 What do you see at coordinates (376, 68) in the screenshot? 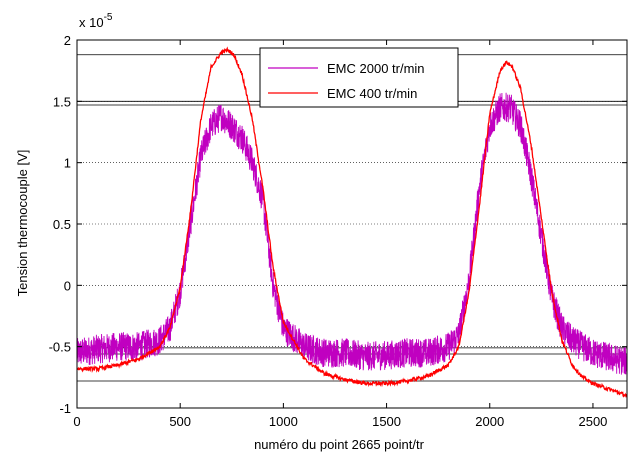
I see `legend-label-emc-2000: EMC 2000 tr/min` at bounding box center [376, 68].